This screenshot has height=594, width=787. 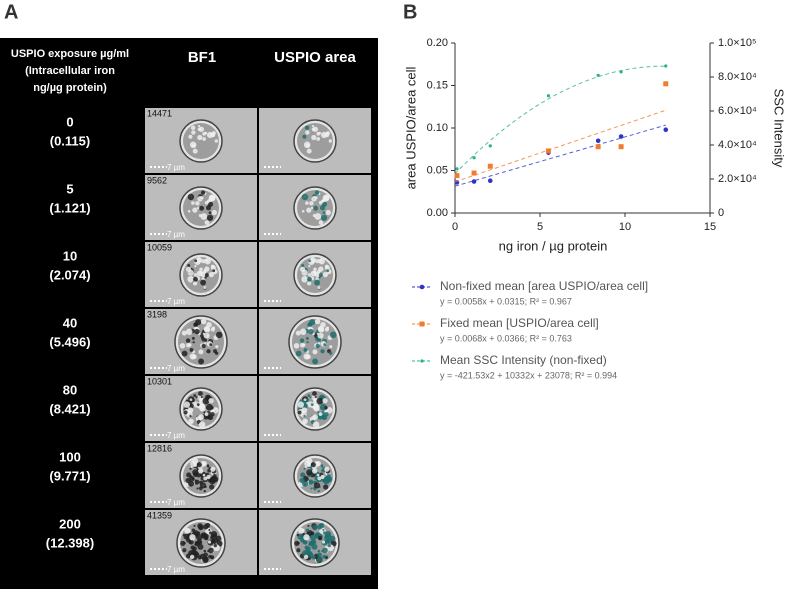 I want to click on image-id: 41359, so click(x=159, y=515).